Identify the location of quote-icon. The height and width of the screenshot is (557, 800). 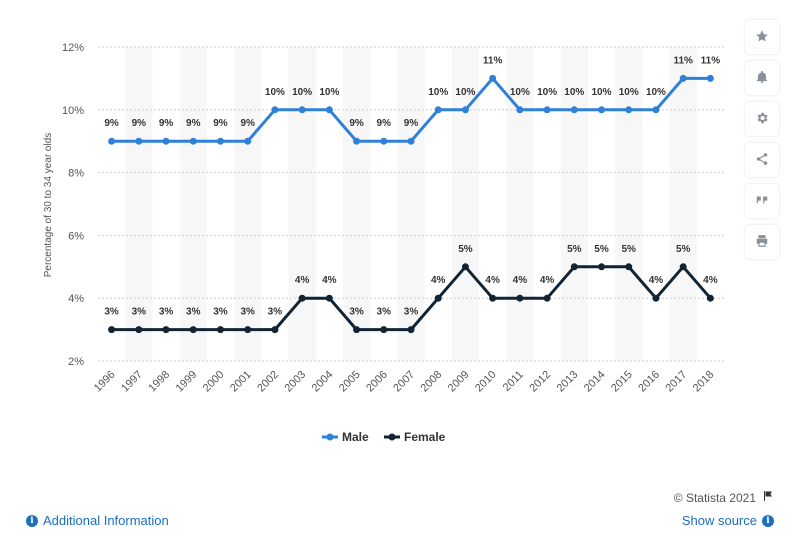
(762, 201).